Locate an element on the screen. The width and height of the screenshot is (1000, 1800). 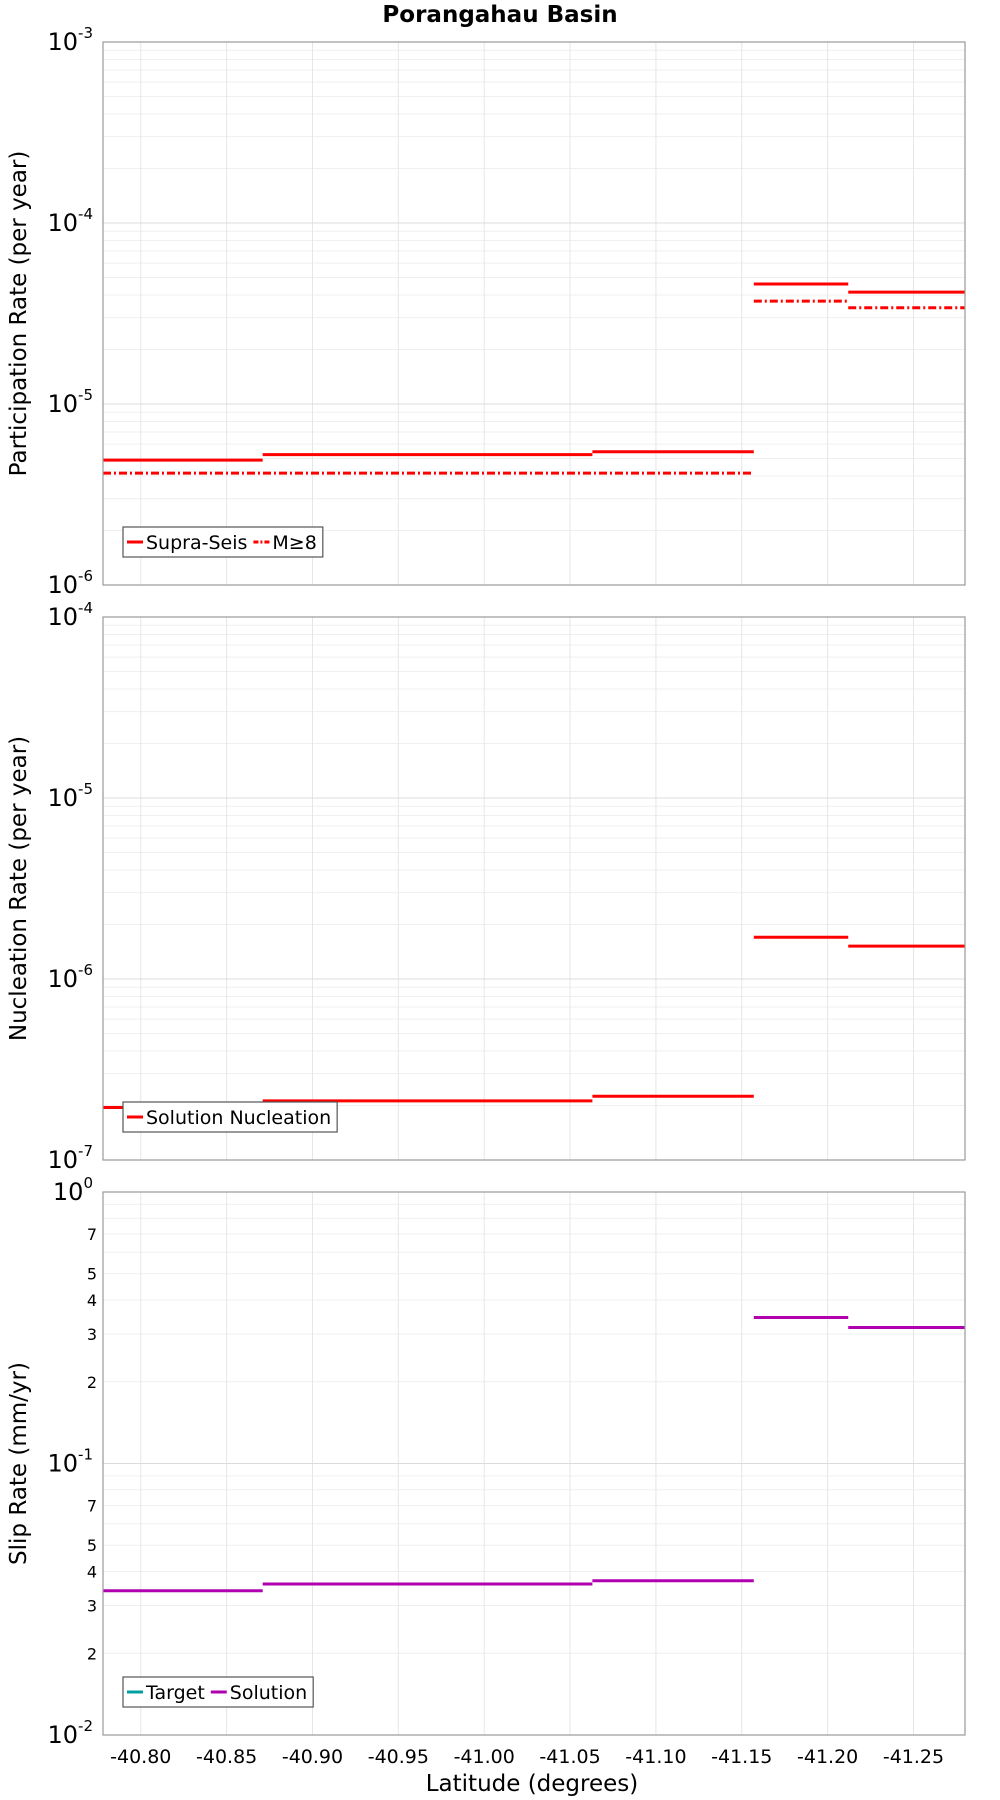
legend-label: Supra-Seis is located at coordinates (196, 543).